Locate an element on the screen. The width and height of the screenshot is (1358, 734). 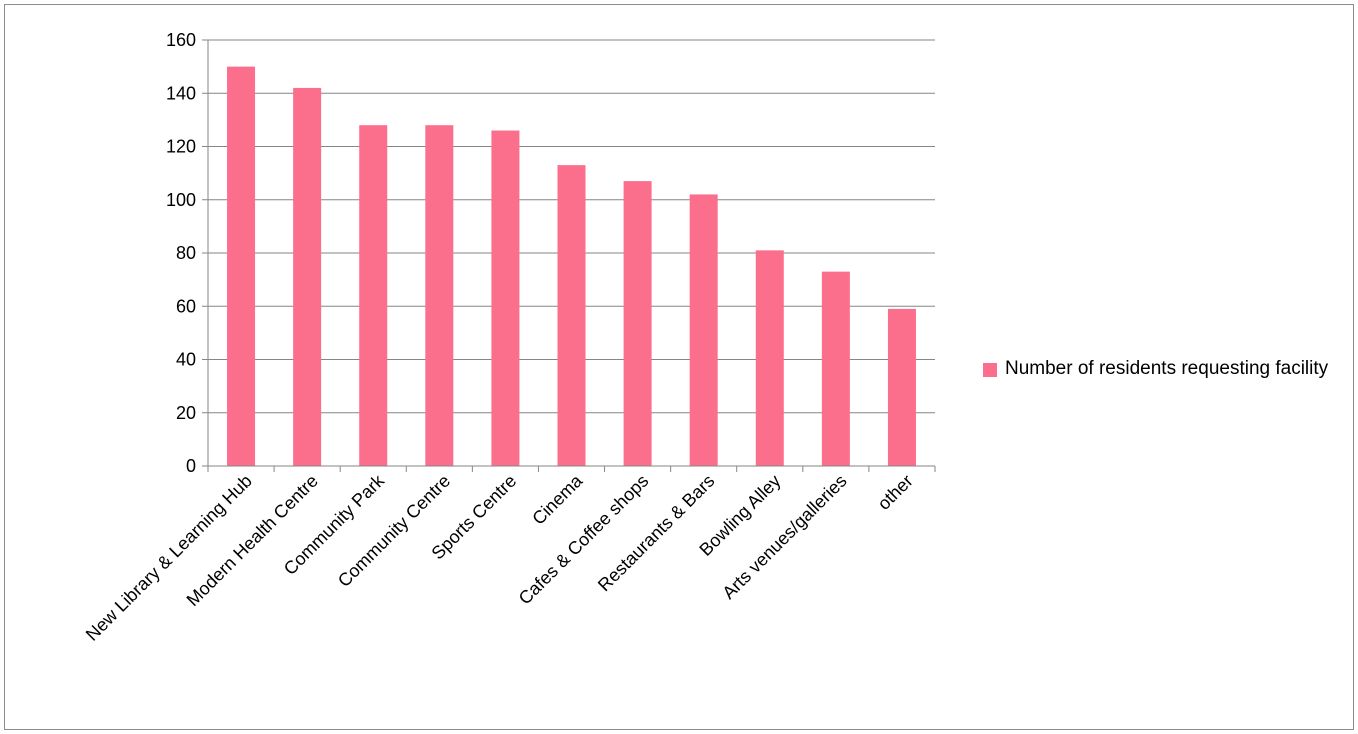
x-tick-label: Modern Health Centre is located at coordinates (252, 540).